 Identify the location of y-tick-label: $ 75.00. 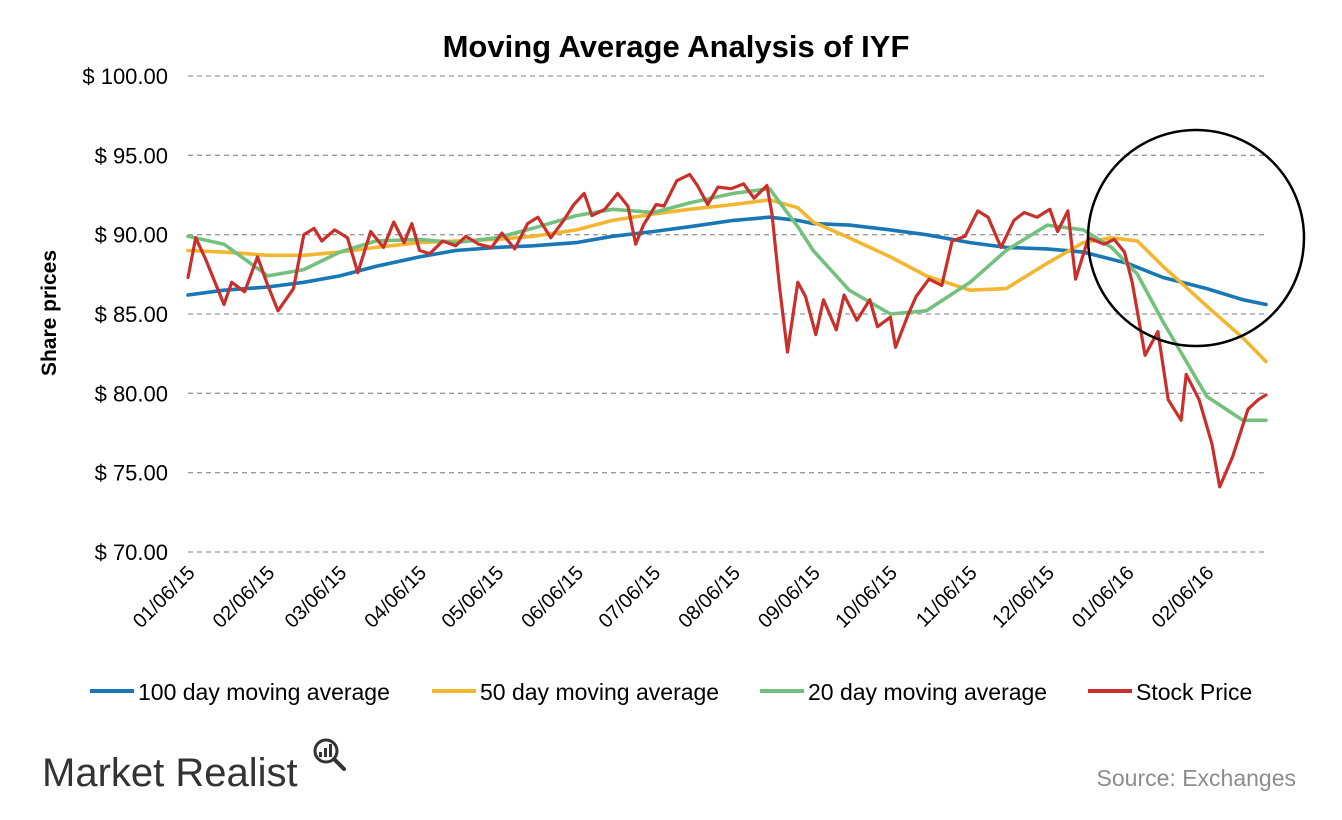
(131, 473).